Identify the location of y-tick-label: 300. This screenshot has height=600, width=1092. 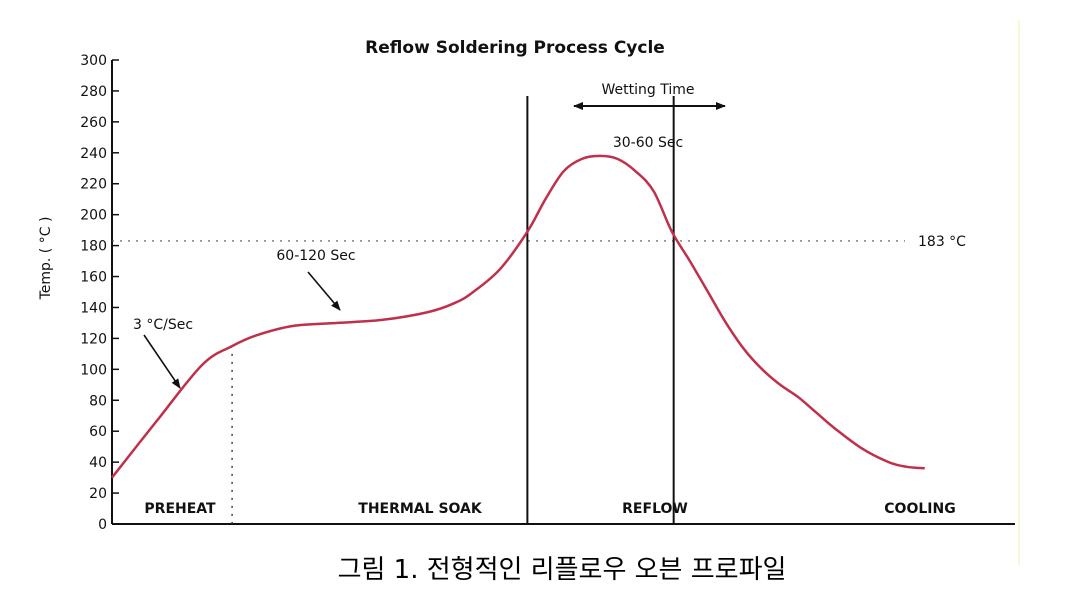
(93, 61).